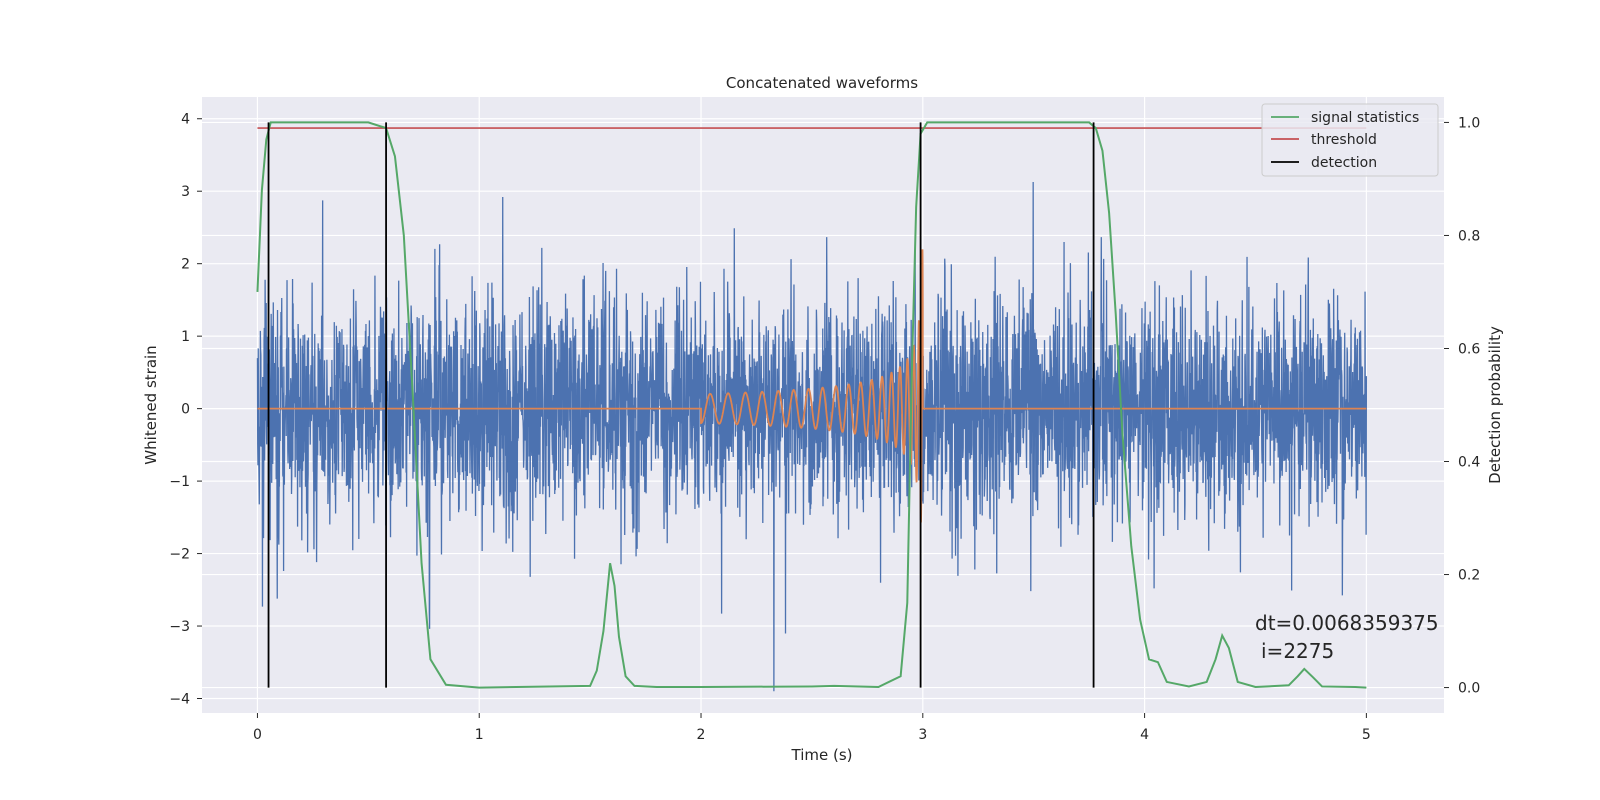 The image size is (1600, 800). Describe the element at coordinates (1297, 651) in the screenshot. I see `annotation-i: i=2275` at that location.